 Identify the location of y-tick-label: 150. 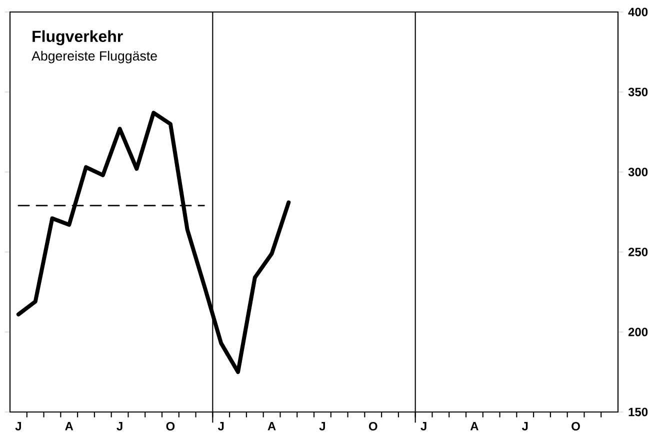
(638, 412).